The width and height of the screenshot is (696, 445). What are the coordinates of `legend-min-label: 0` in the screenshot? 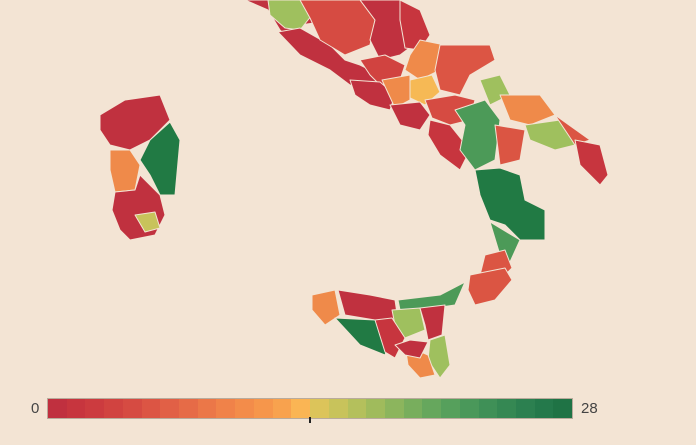 It's located at (35, 408).